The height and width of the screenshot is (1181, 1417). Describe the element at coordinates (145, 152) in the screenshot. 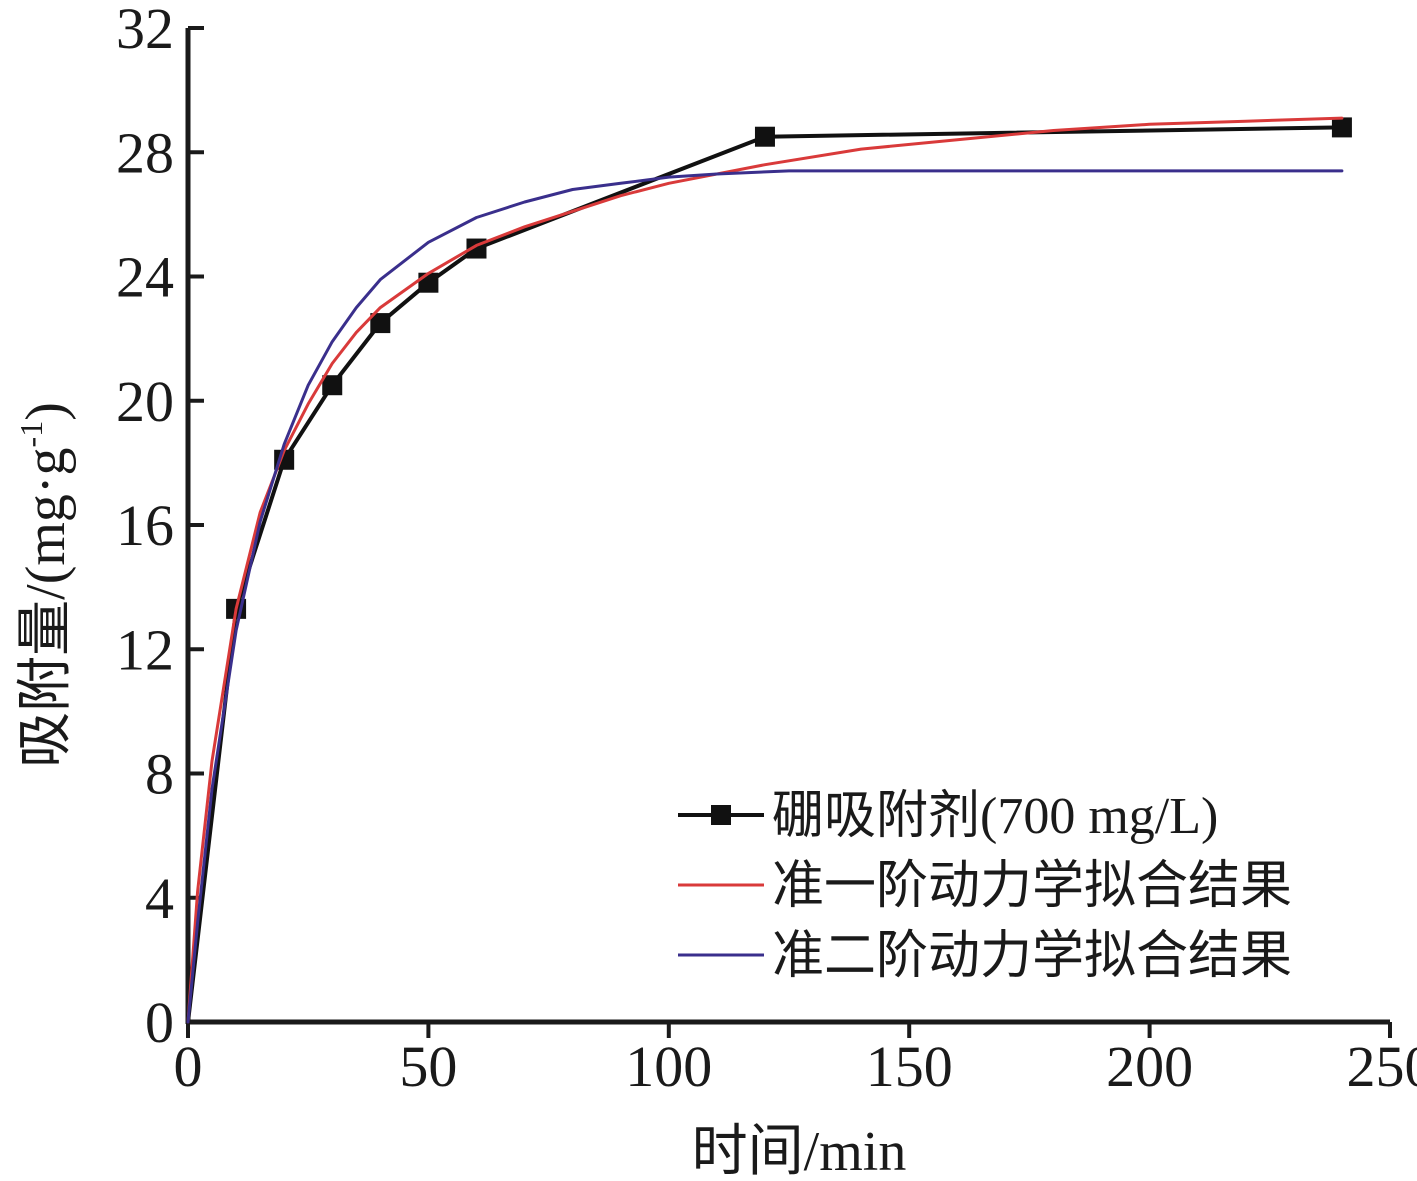

I see `y-tick-label-7: 28` at that location.